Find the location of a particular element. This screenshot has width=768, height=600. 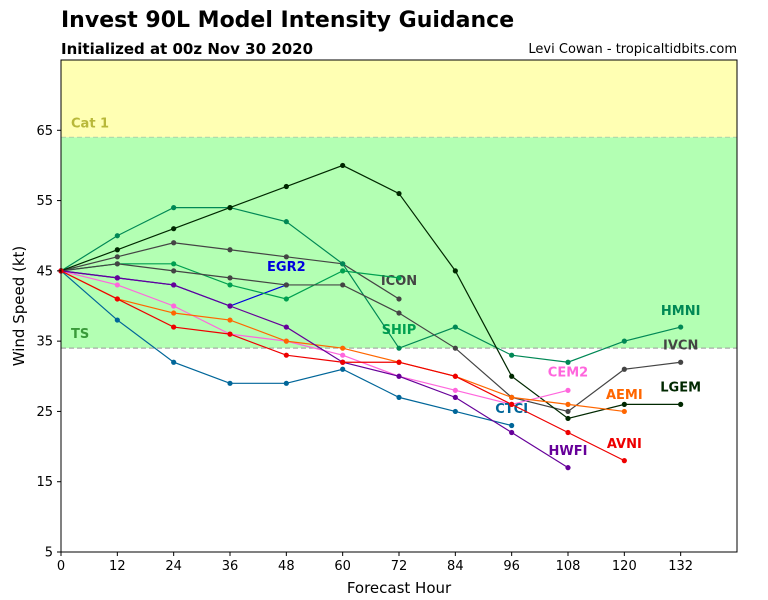

y-tick-label: 35 is located at coordinates (44, 342).